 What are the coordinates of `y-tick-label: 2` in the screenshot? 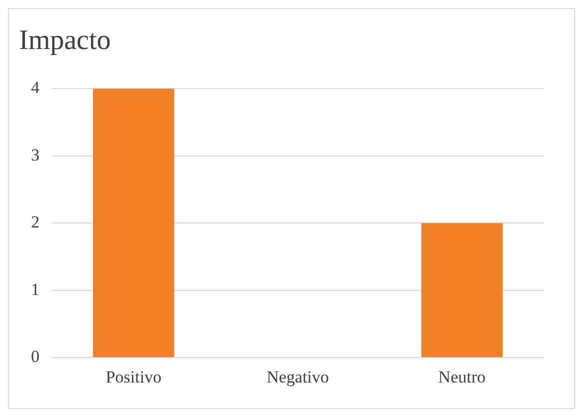 It's located at (35, 222).